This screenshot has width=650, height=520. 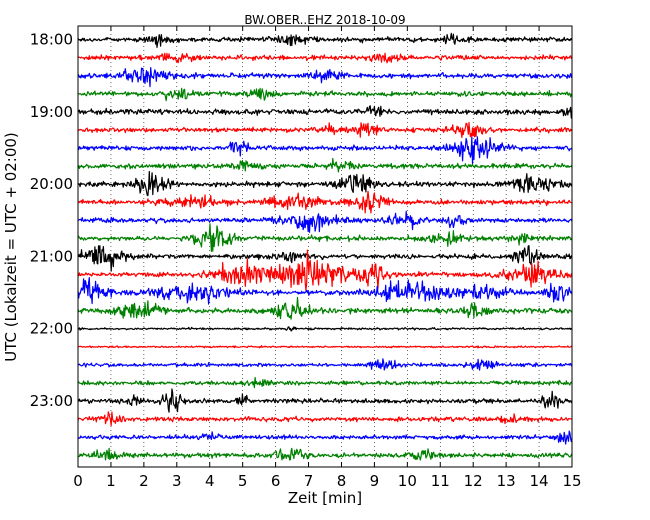 I want to click on x-tick-label: 9, so click(x=375, y=481).